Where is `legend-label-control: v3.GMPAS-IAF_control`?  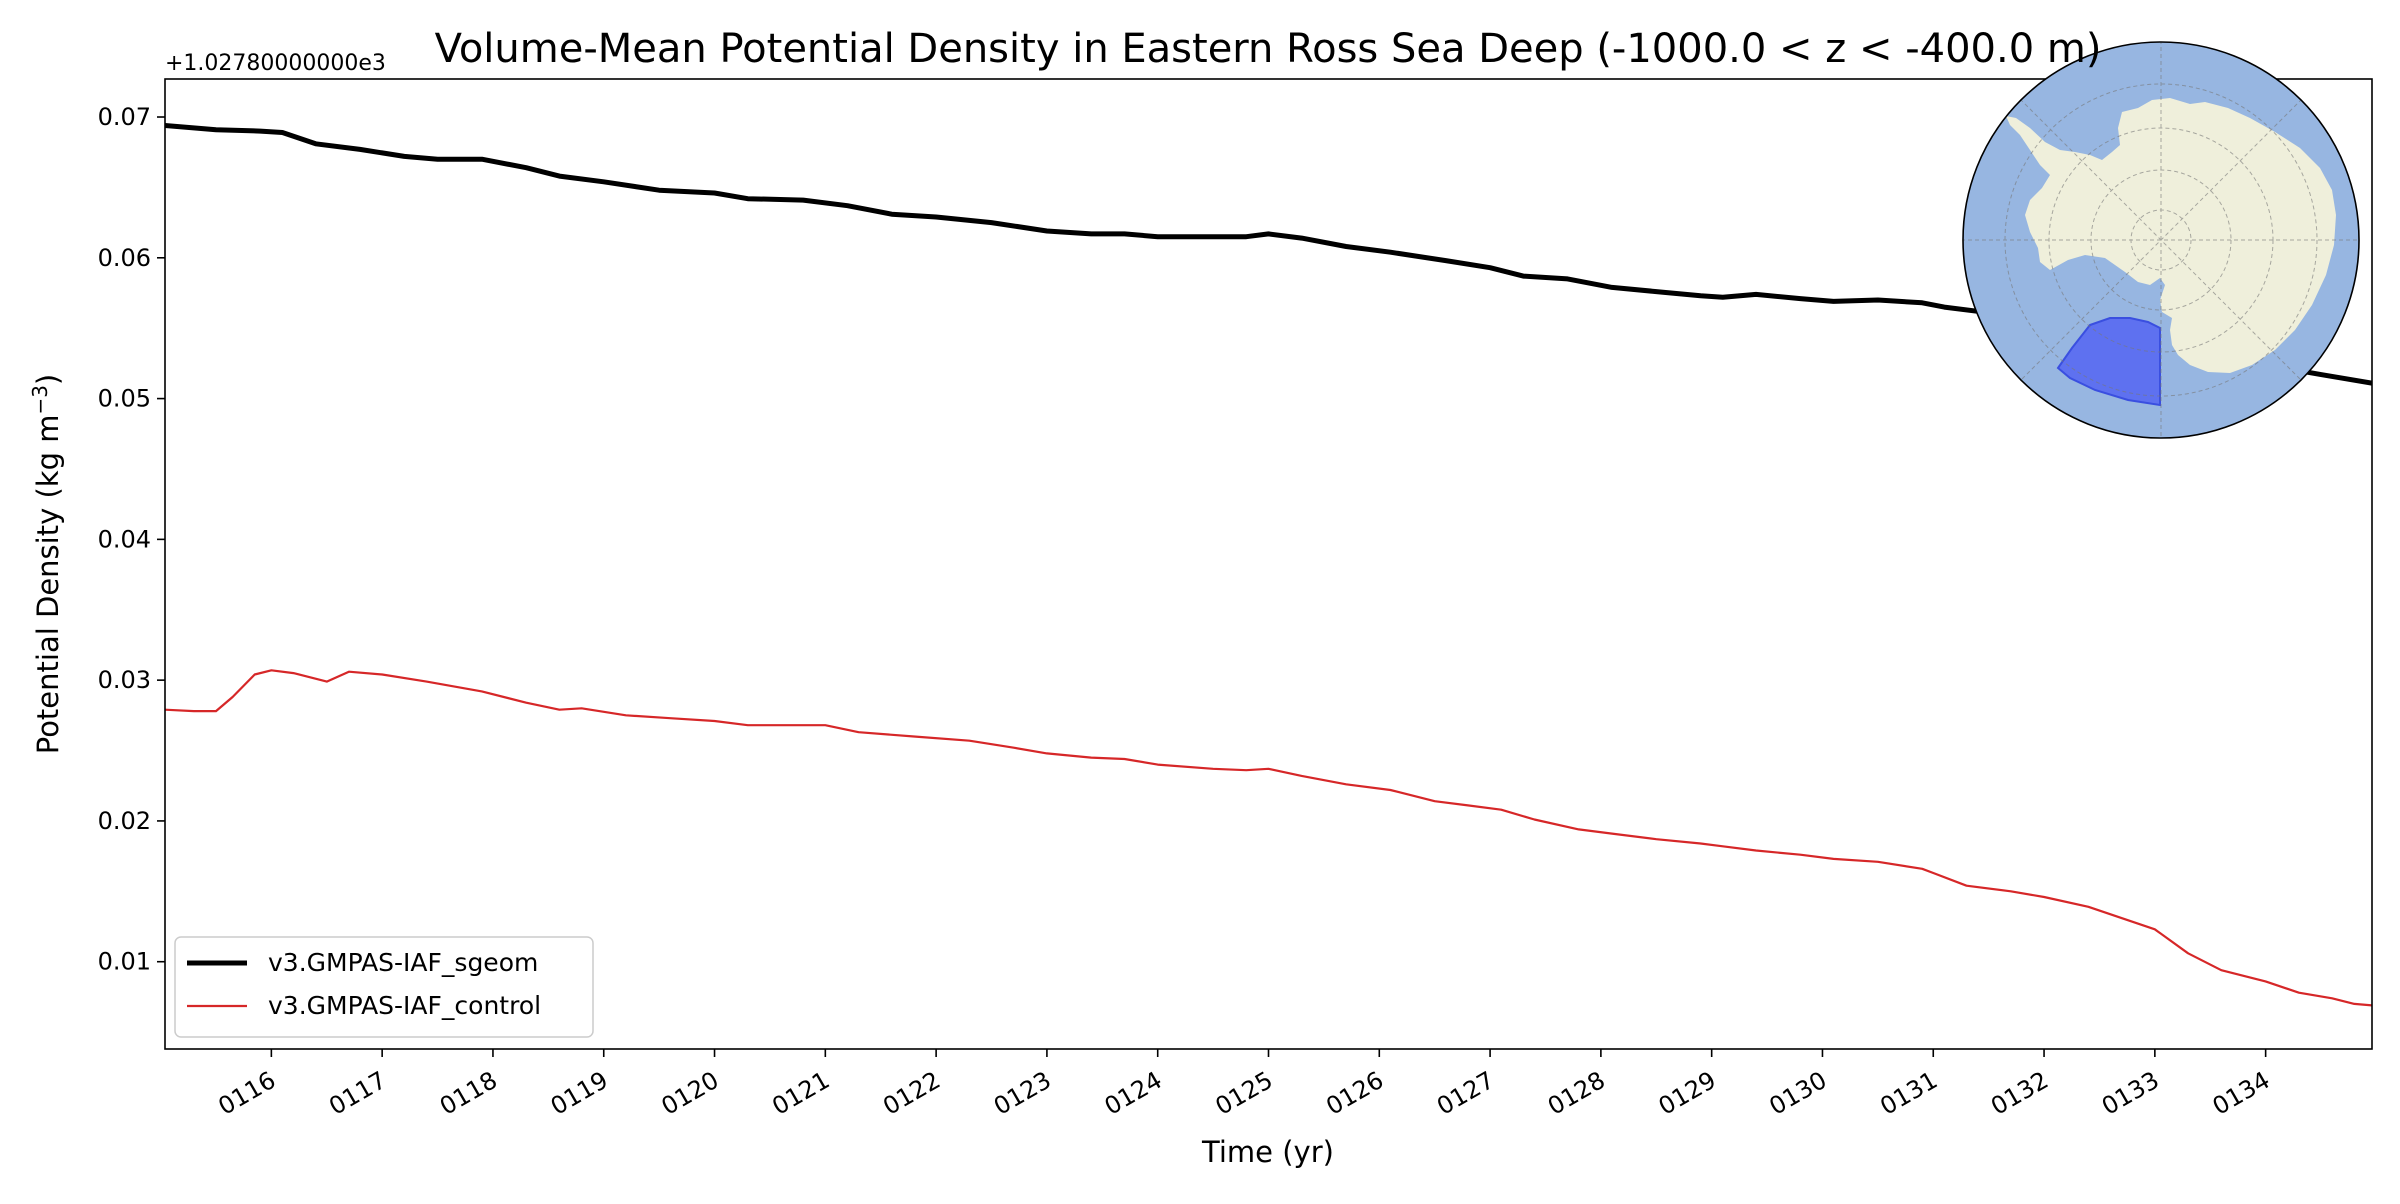 legend-label-control: v3.GMPAS-IAF_control is located at coordinates (404, 1005).